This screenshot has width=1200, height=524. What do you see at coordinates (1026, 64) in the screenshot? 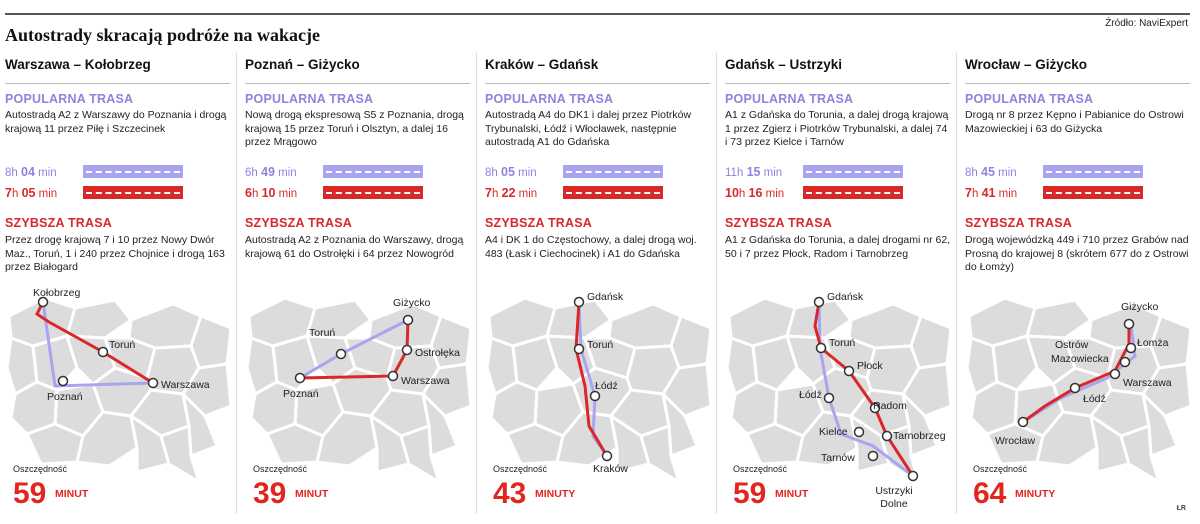
I see `route-title: Wrocław – Giżycko` at bounding box center [1026, 64].